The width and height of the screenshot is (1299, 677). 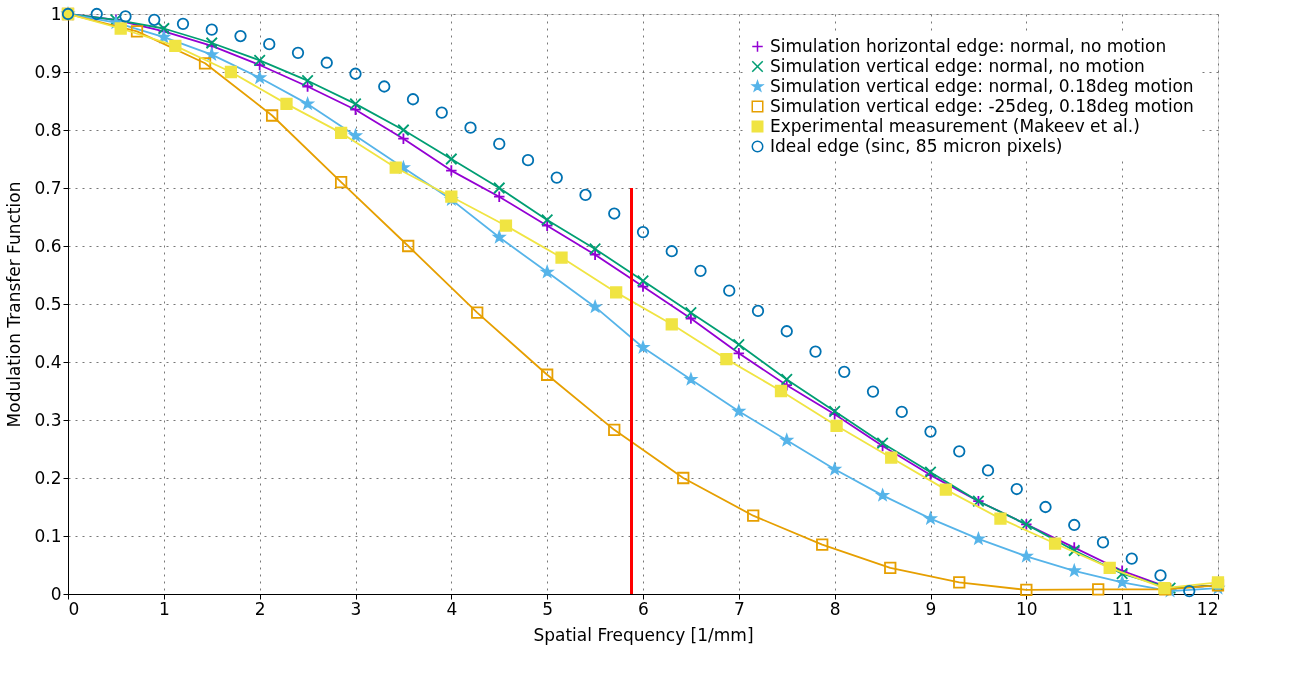 What do you see at coordinates (1207, 608) in the screenshot?
I see `x-tick-label: 12` at bounding box center [1207, 608].